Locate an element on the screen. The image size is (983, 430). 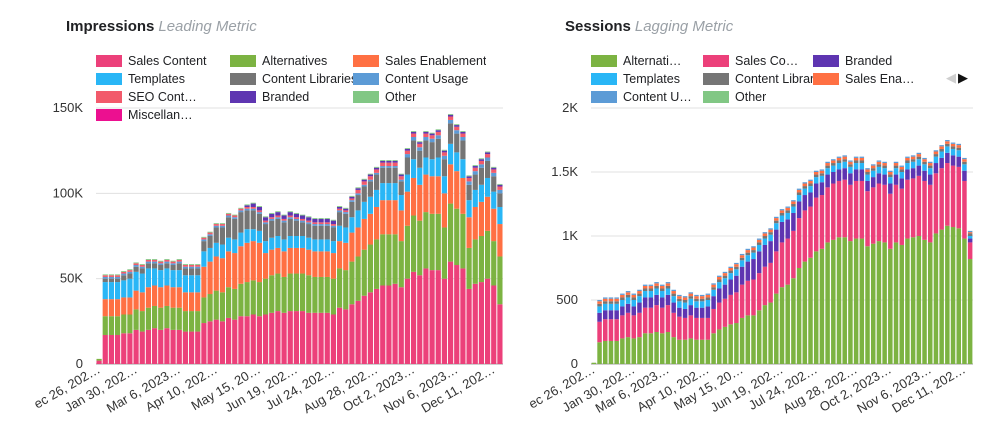
y-tick-label: 1.5K is located at coordinates (564, 171).